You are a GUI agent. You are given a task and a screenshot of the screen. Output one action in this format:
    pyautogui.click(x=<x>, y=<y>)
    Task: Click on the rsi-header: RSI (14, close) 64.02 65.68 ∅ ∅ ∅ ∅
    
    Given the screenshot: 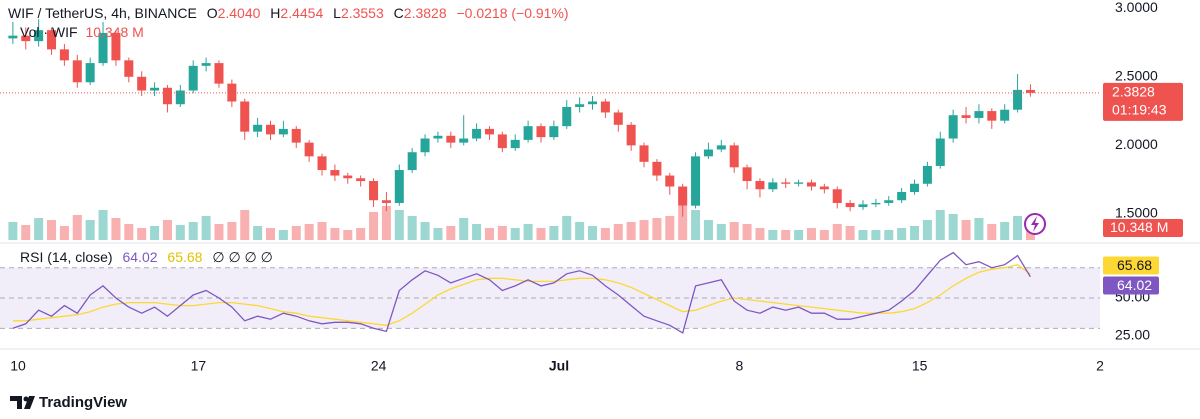 What is the action you would take?
    pyautogui.click(x=146, y=257)
    